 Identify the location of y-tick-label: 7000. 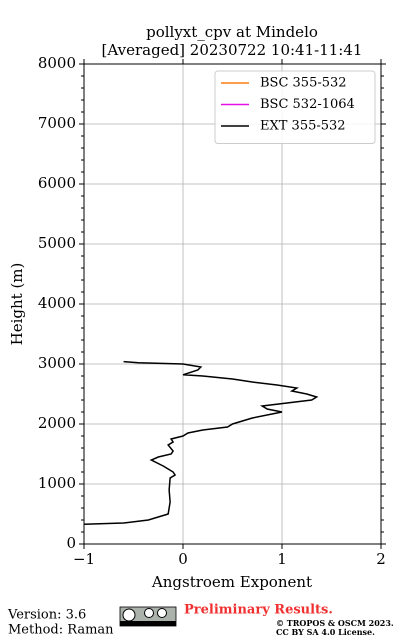
(57, 123).